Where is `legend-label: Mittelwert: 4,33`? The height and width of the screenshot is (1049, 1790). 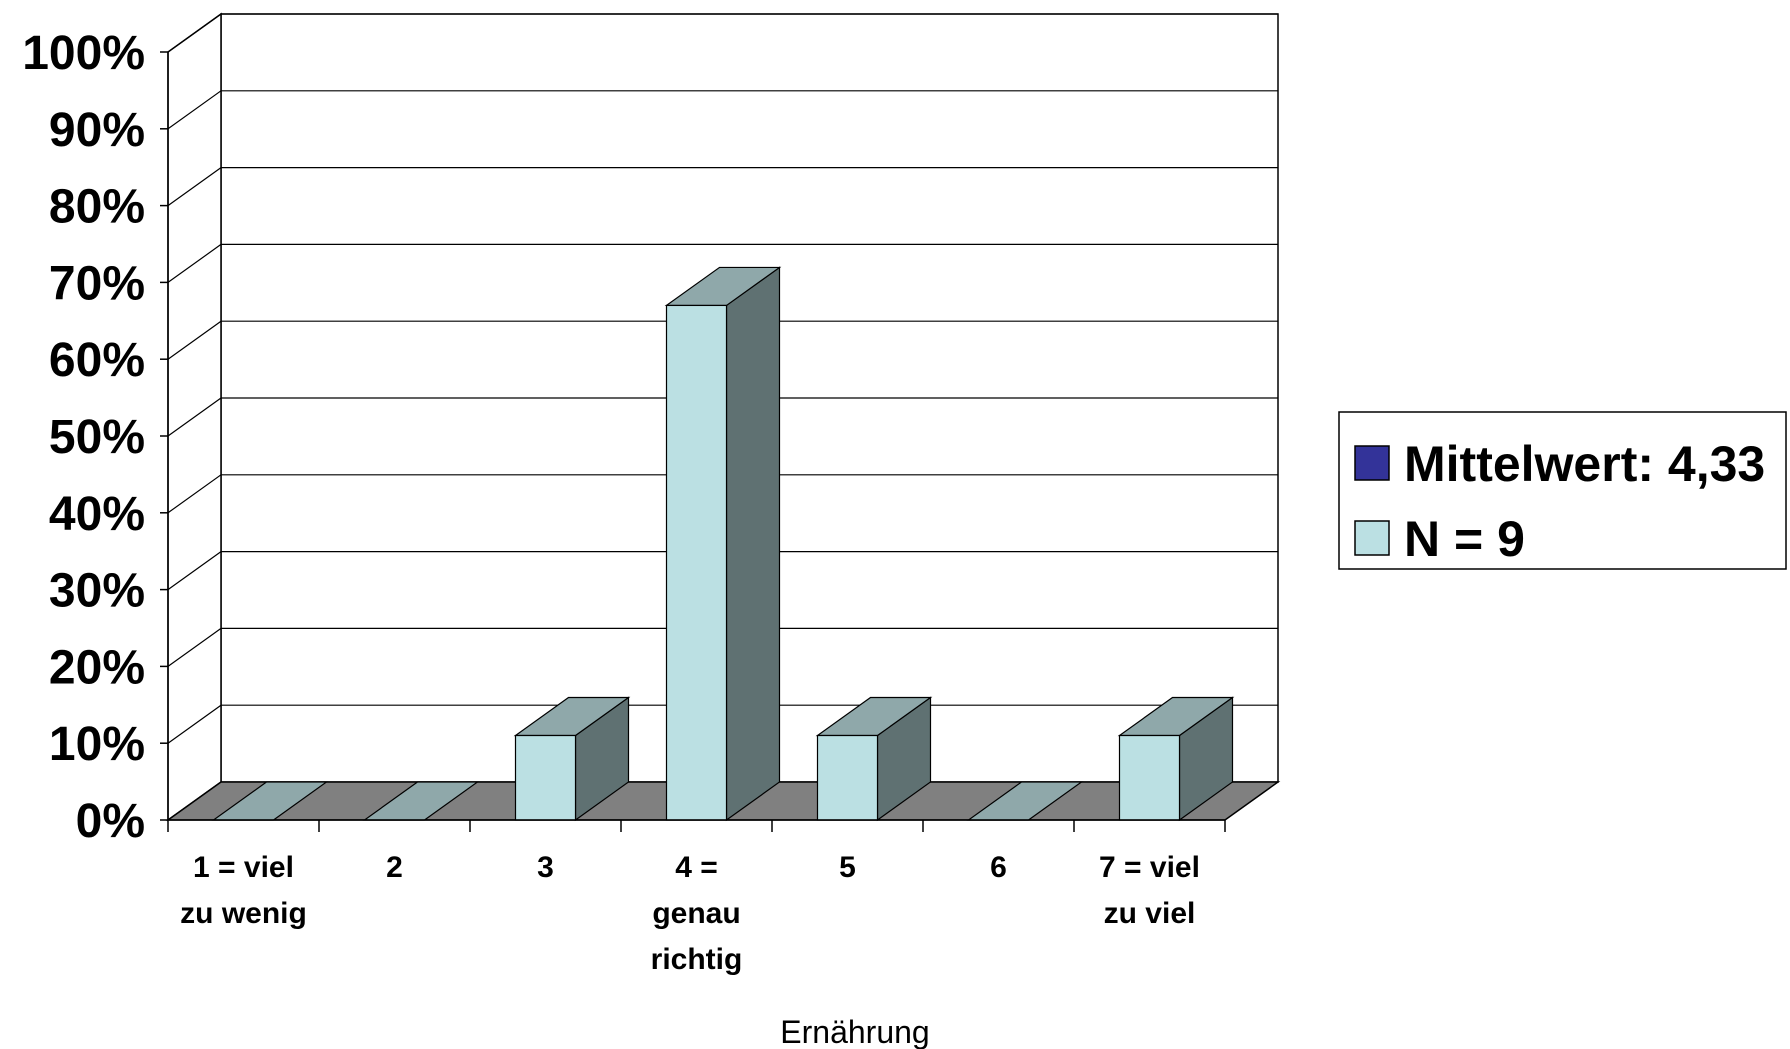
legend-label: Mittelwert: 4,33 is located at coordinates (1584, 464).